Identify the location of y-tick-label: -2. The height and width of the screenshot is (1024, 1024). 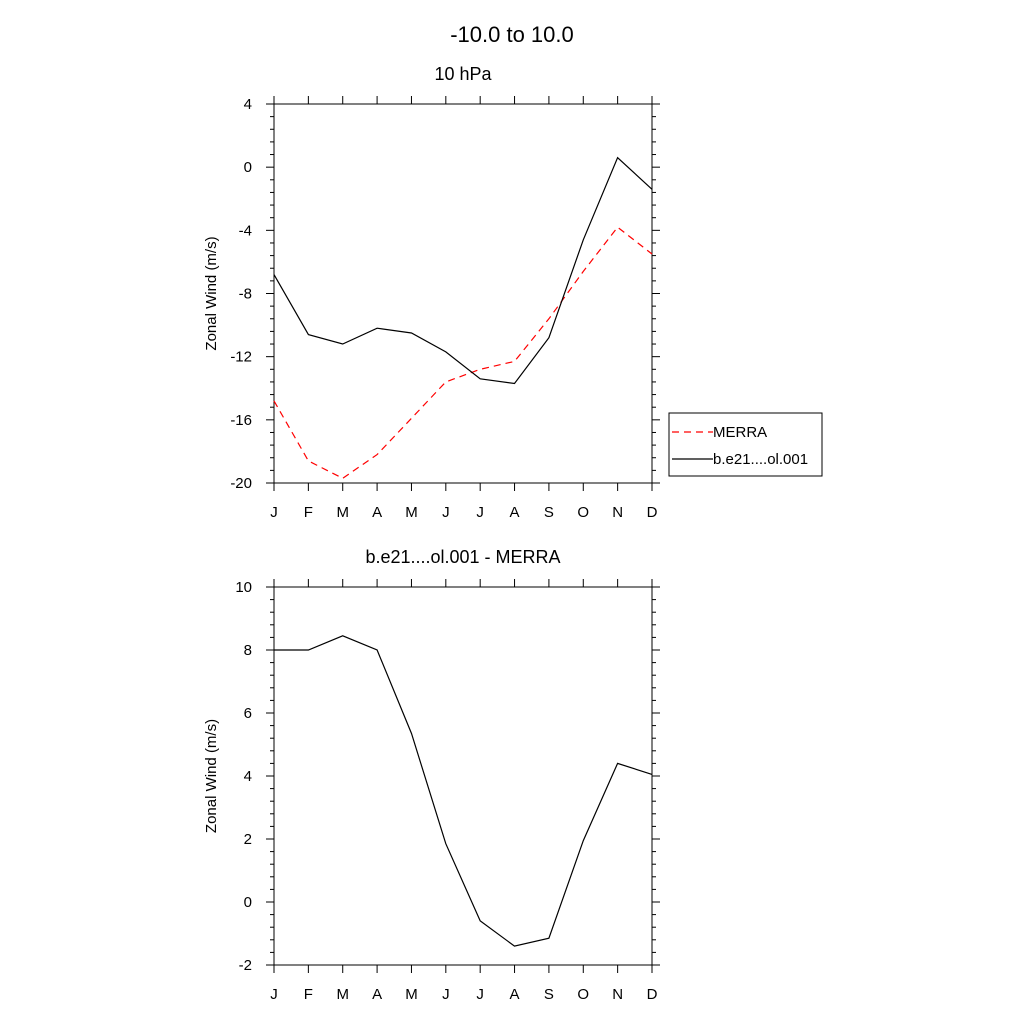
(245, 965).